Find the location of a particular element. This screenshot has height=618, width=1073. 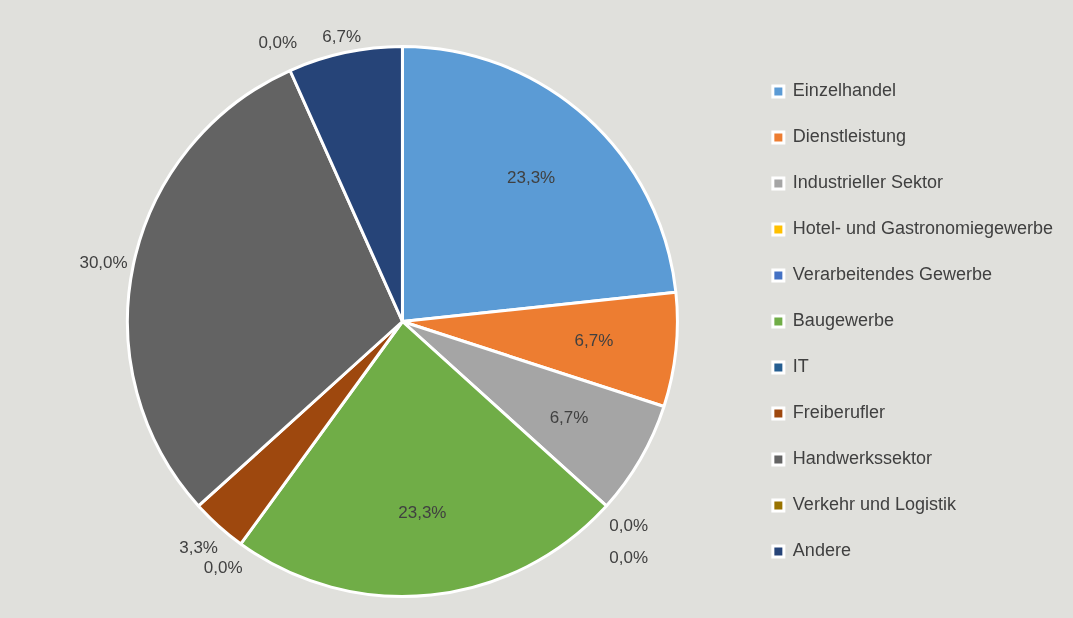

legend-label: Freiberufler is located at coordinates (838, 412).